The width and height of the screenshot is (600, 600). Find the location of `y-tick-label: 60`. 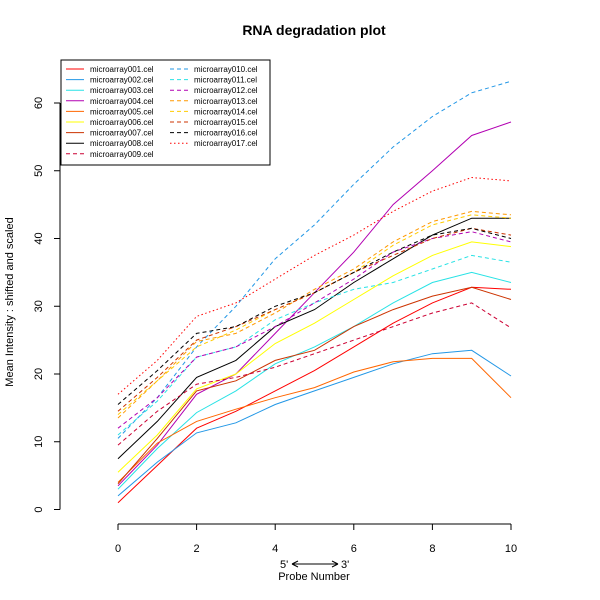

y-tick-label: 60 is located at coordinates (39, 103).